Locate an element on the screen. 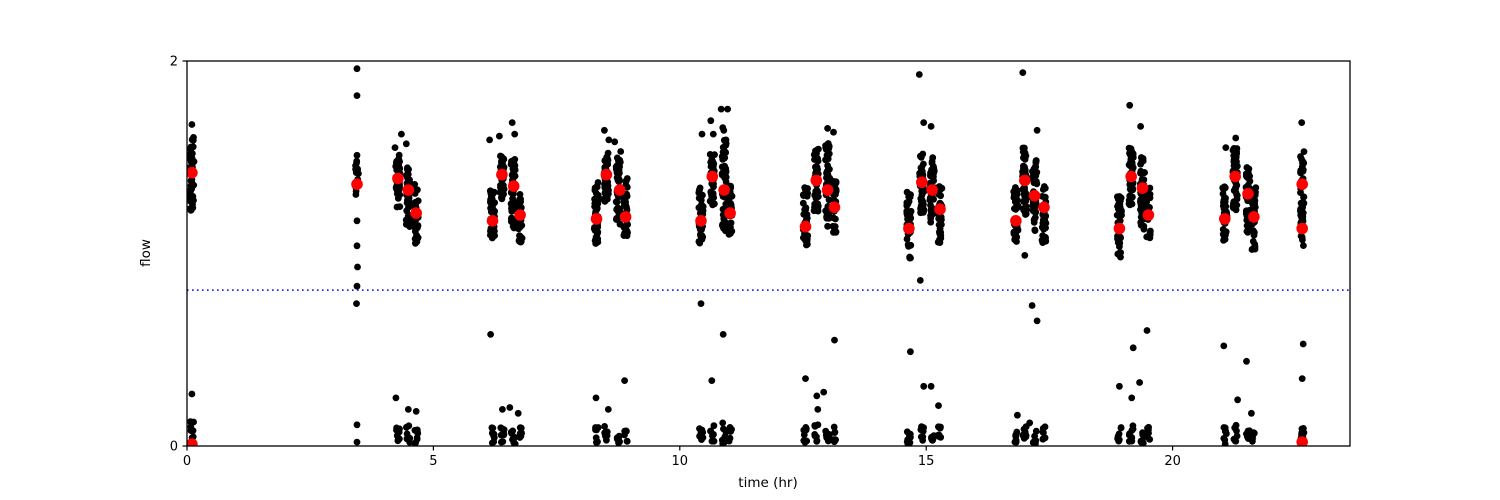 This screenshot has height=500, width=1500. x-tick-label: 5 is located at coordinates (433, 461).